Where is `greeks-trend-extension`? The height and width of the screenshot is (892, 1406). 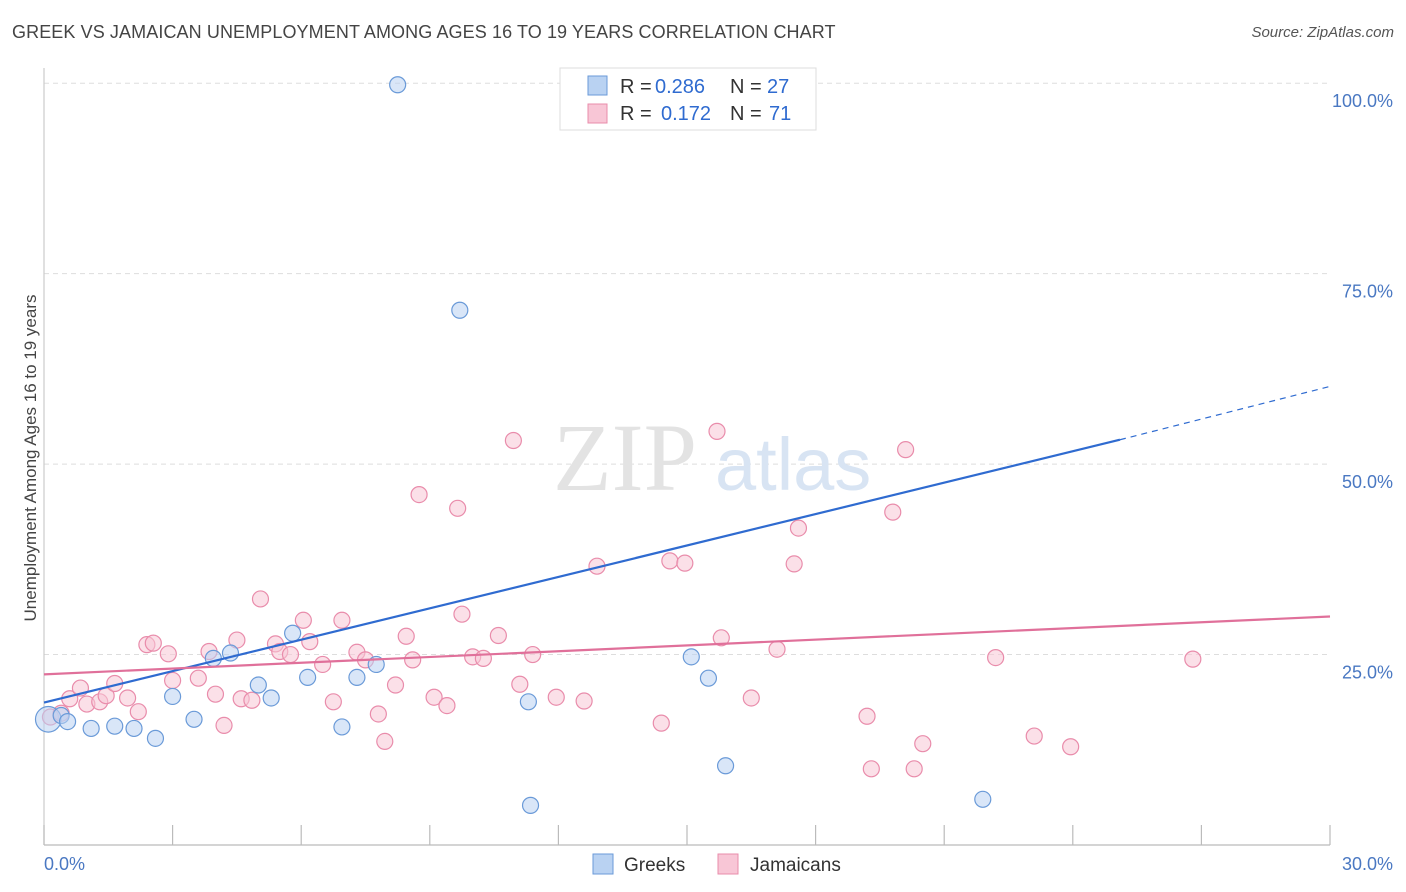 greeks-trend-extension is located at coordinates (1225, 413).